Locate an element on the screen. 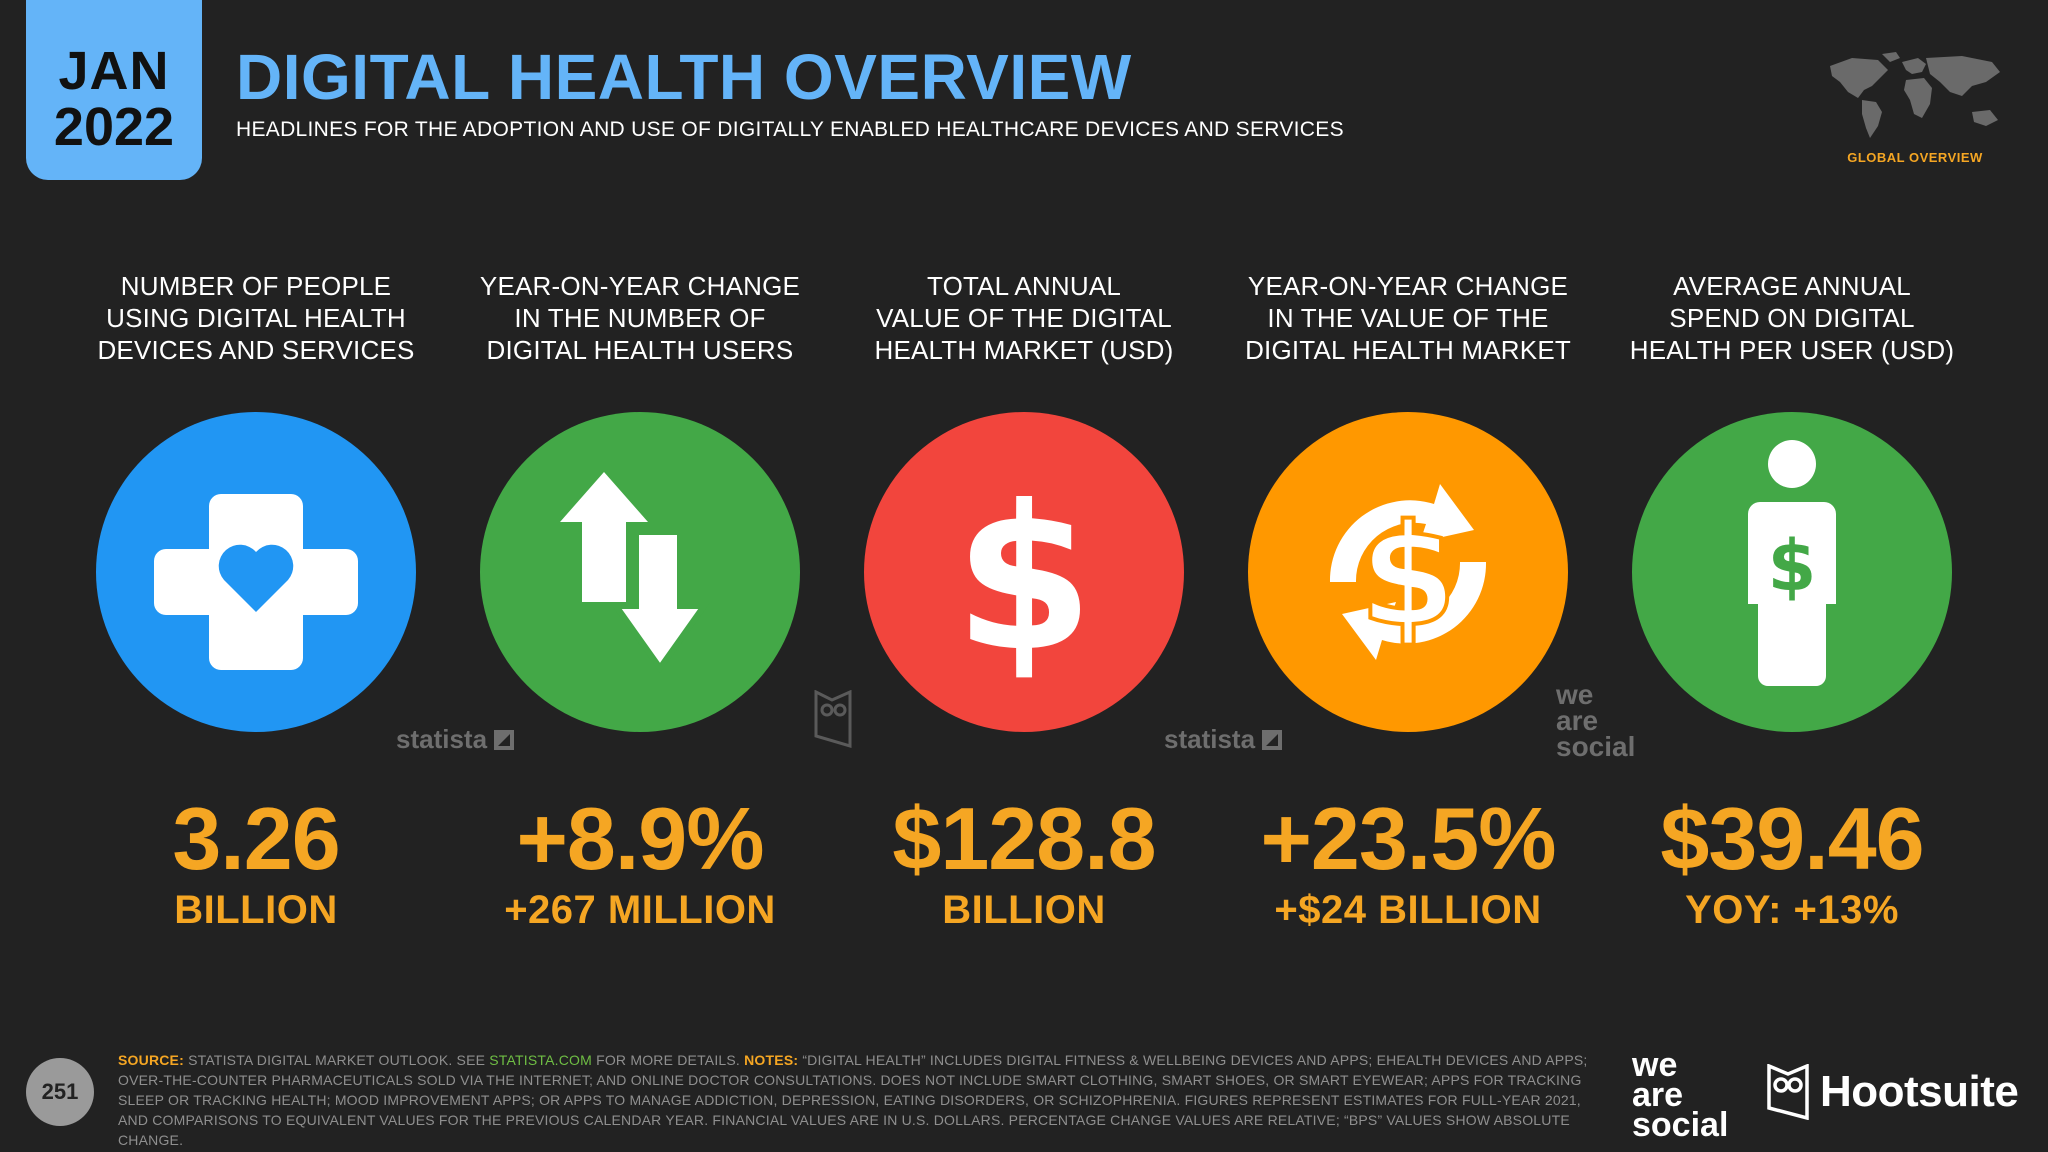 This screenshot has height=1152, width=2048. up-down-arrows-icon is located at coordinates (640, 572).